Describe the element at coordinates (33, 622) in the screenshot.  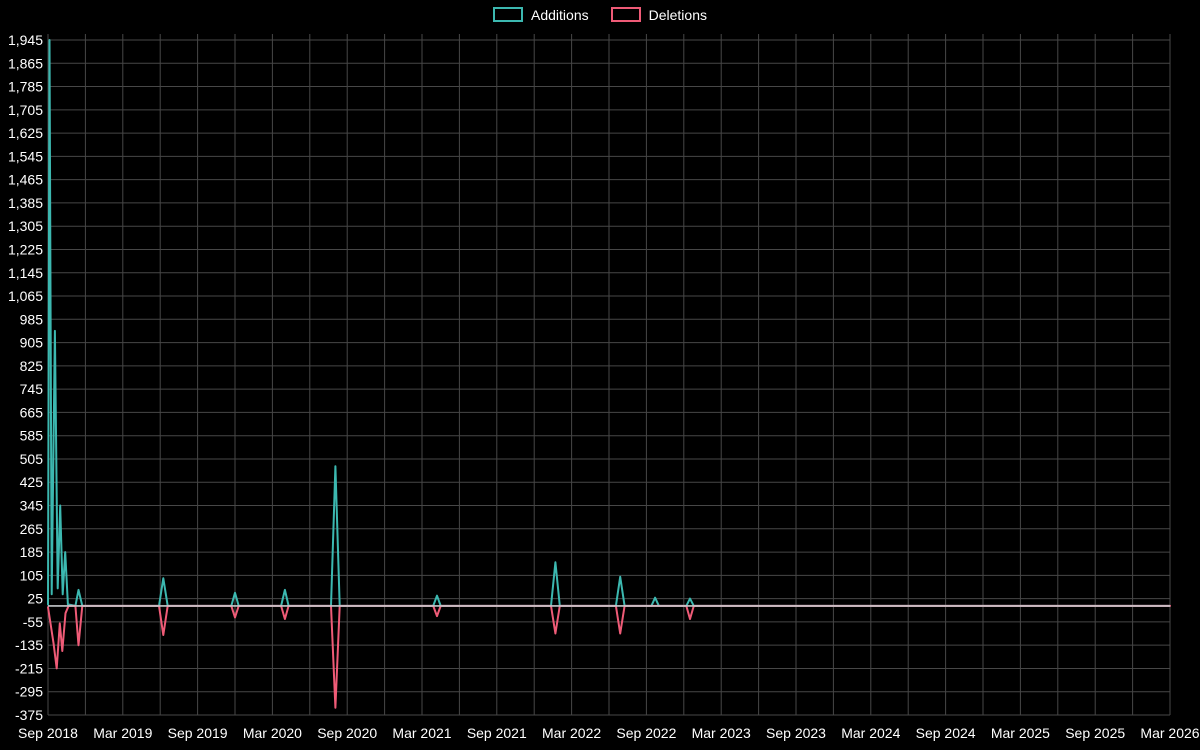
I see `y-tick-label: -55` at that location.